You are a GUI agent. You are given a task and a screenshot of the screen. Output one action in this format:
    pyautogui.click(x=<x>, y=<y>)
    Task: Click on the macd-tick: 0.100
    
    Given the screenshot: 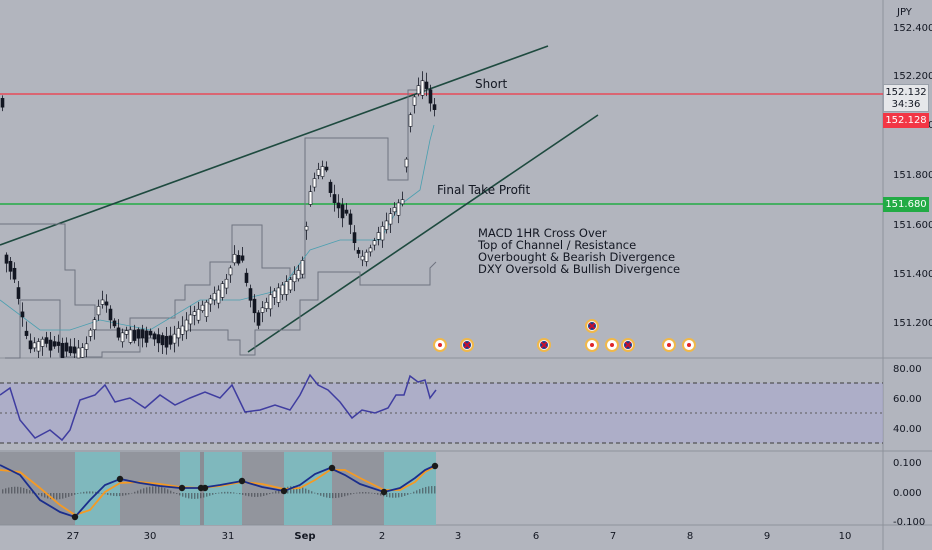 What is the action you would take?
    pyautogui.click(x=907, y=463)
    